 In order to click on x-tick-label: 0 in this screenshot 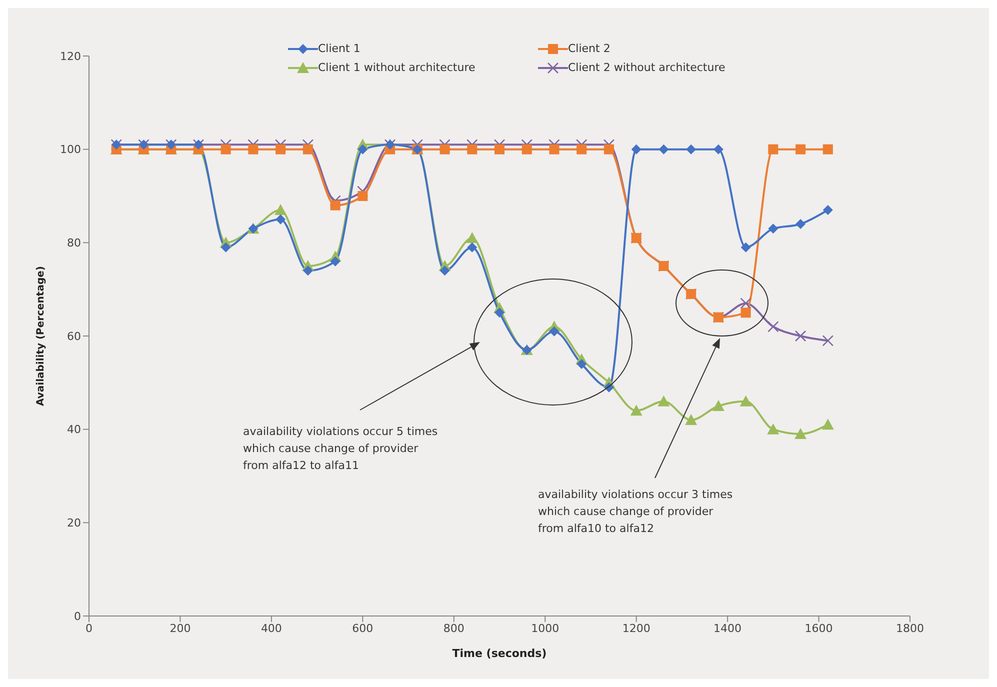, I will do `click(89, 628)`.